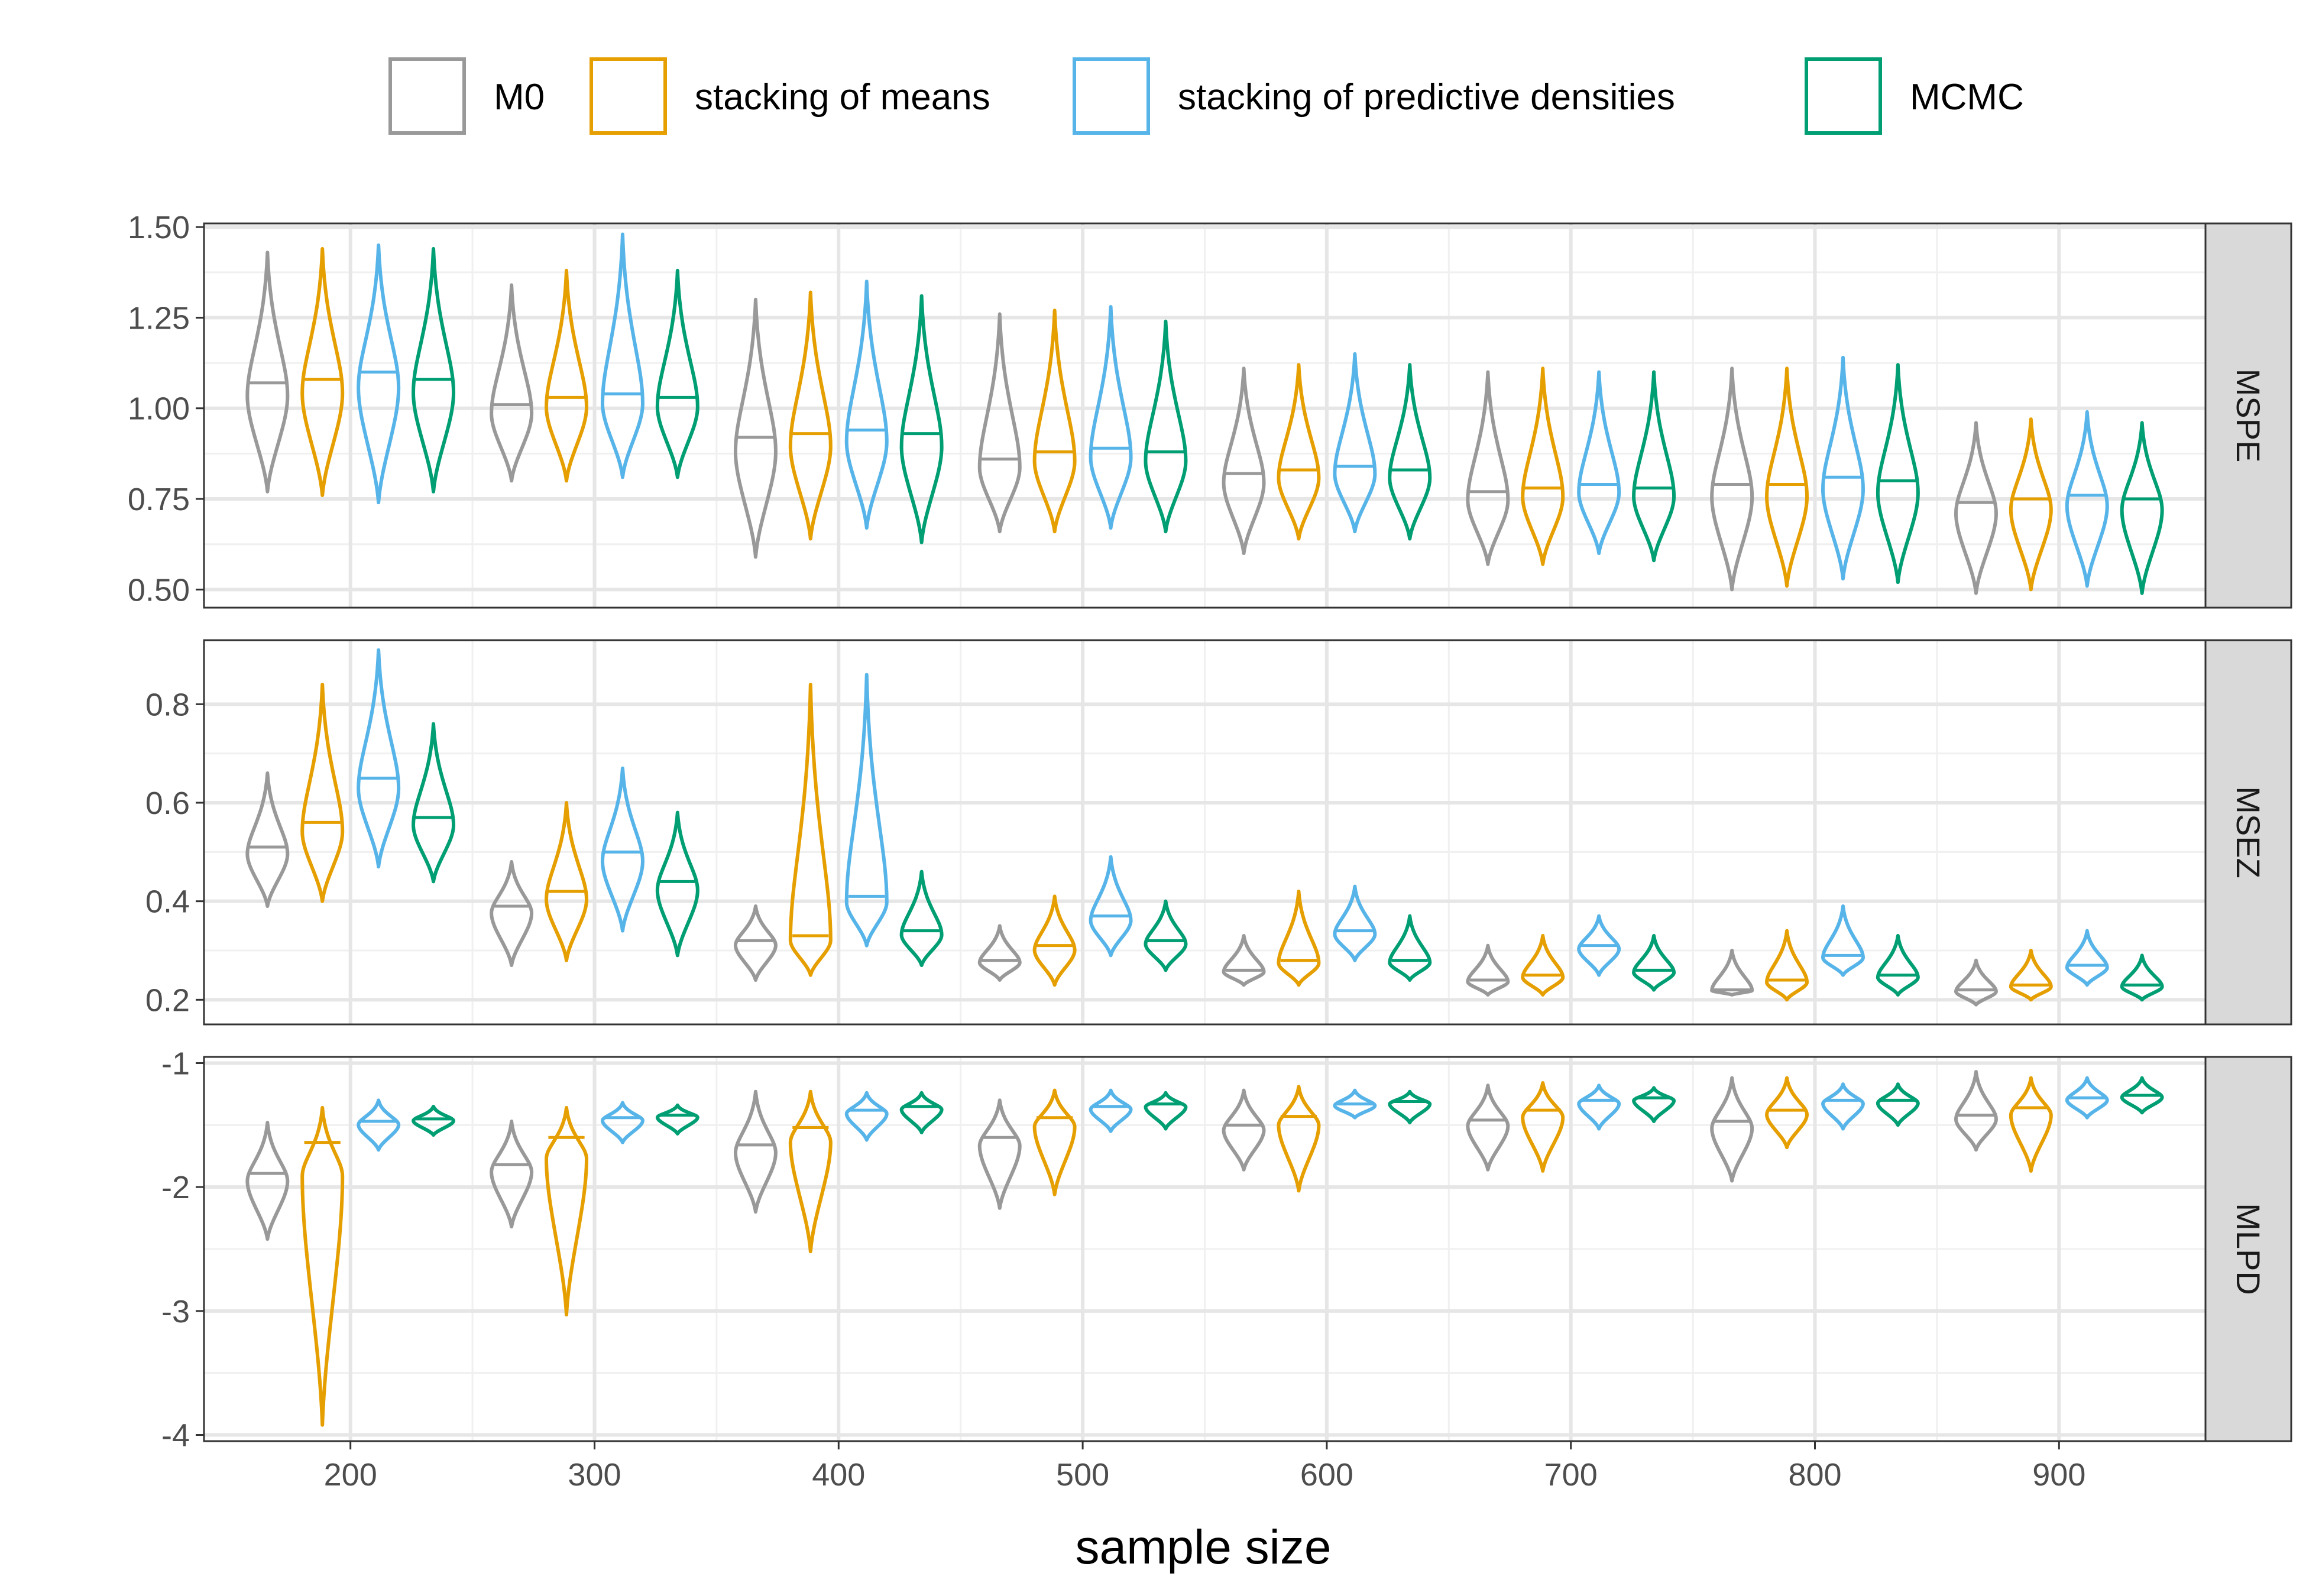 The width and height of the screenshot is (2306, 1596). What do you see at coordinates (1233, 1114) in the screenshot?
I see `series-stacking-of-predictive-densities` at bounding box center [1233, 1114].